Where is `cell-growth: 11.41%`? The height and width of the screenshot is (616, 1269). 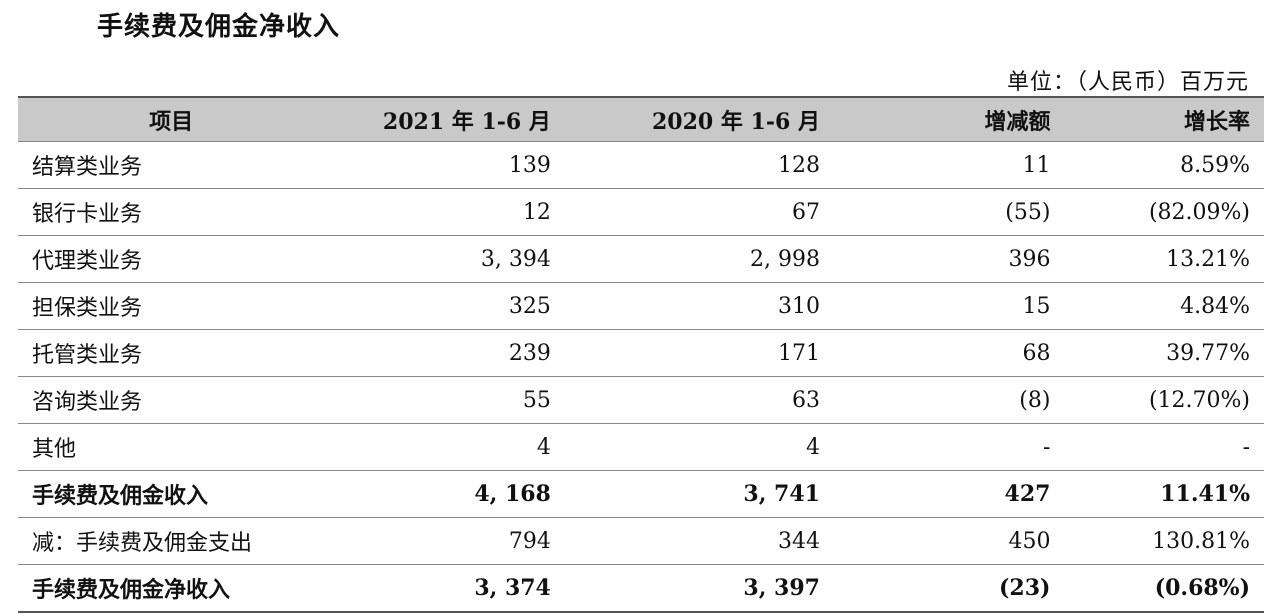 cell-growth: 11.41% is located at coordinates (1164, 494).